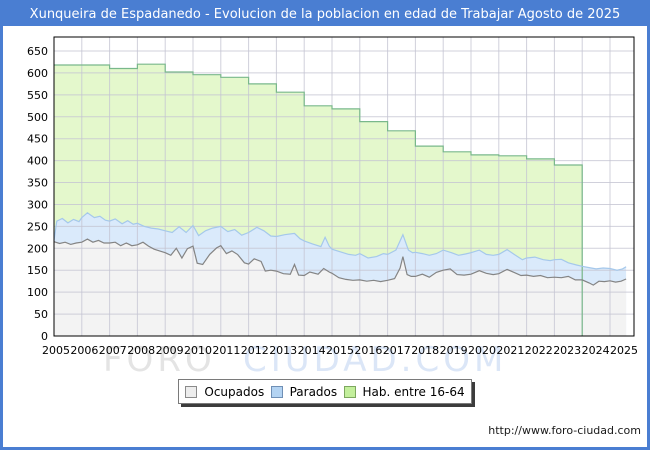 The image size is (650, 450). What do you see at coordinates (283, 350) in the screenshot?
I see `svg-text: 2013` at bounding box center [283, 350].